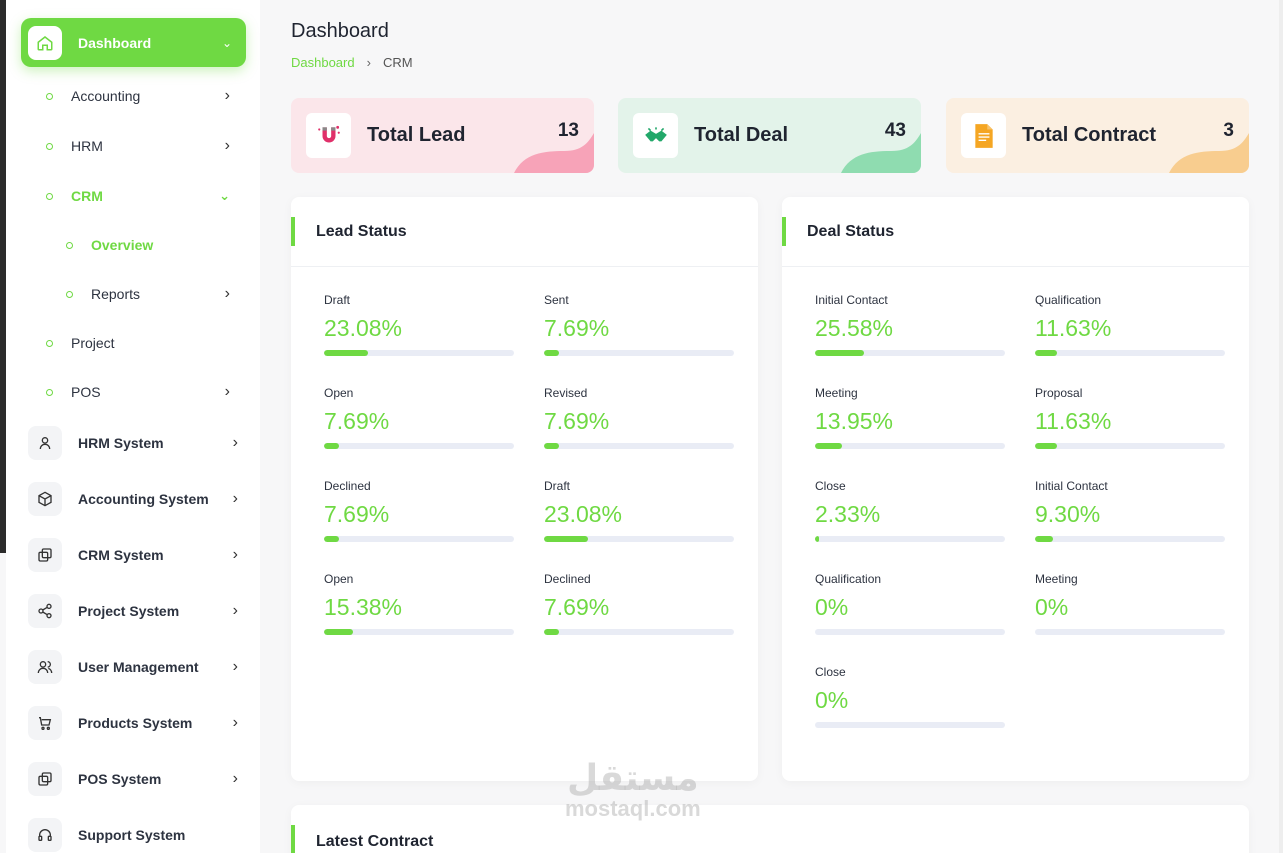 This screenshot has height=853, width=1283. I want to click on status-metric: Draft 23.08%, so click(639, 510).